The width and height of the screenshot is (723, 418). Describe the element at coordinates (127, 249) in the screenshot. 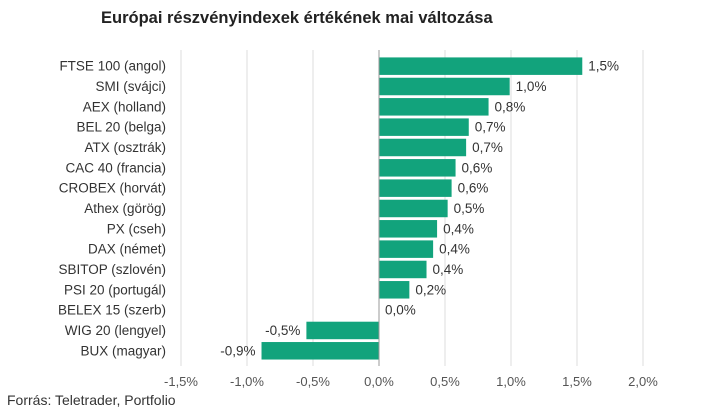

I see `category-label: DAX (német)` at that location.